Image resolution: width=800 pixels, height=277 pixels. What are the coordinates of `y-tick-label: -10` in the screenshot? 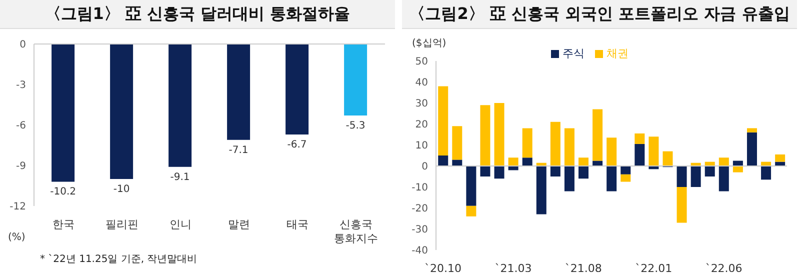 It's located at (420, 188).